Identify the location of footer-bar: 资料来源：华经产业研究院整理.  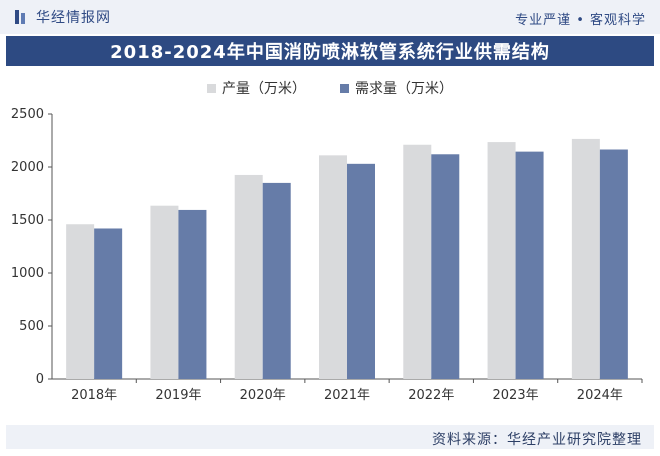
(330, 437).